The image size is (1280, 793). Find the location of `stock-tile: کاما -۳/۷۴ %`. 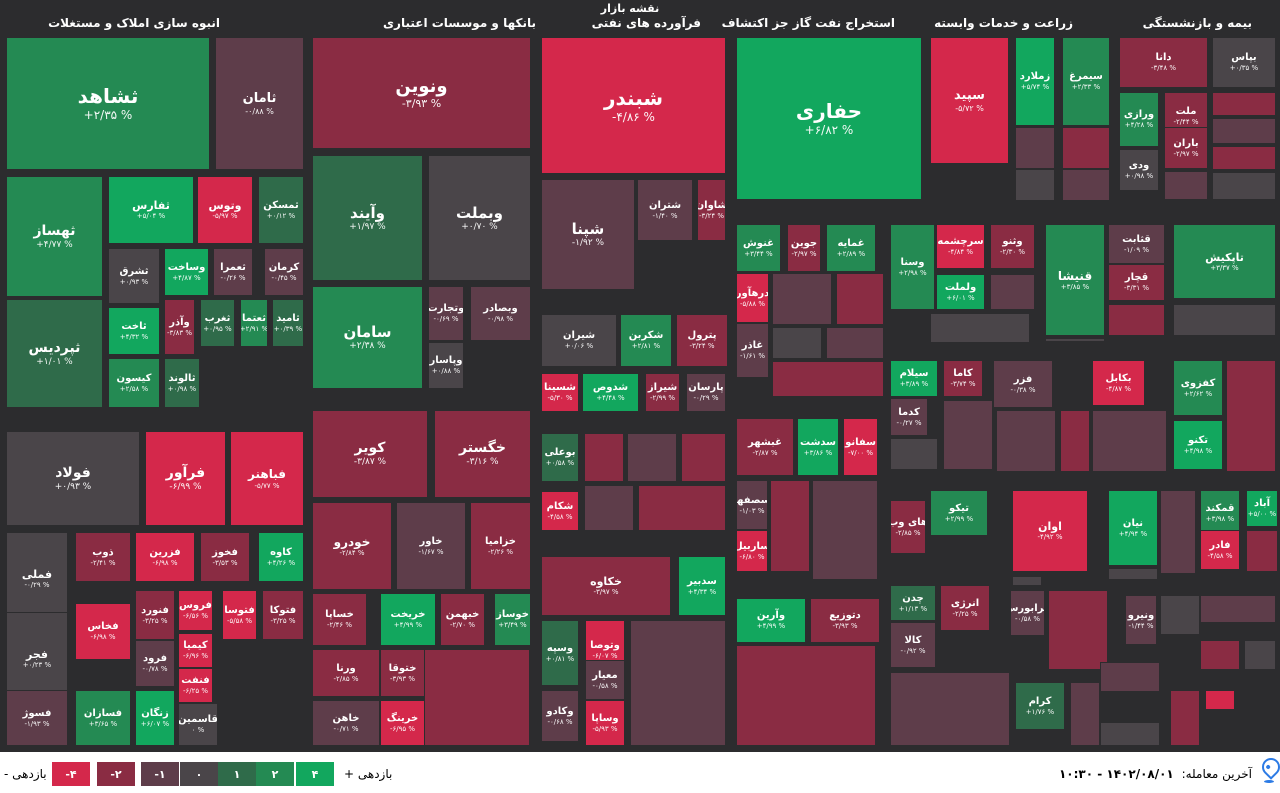

stock-tile: کاما -۳/۷۴ % is located at coordinates (963, 378).